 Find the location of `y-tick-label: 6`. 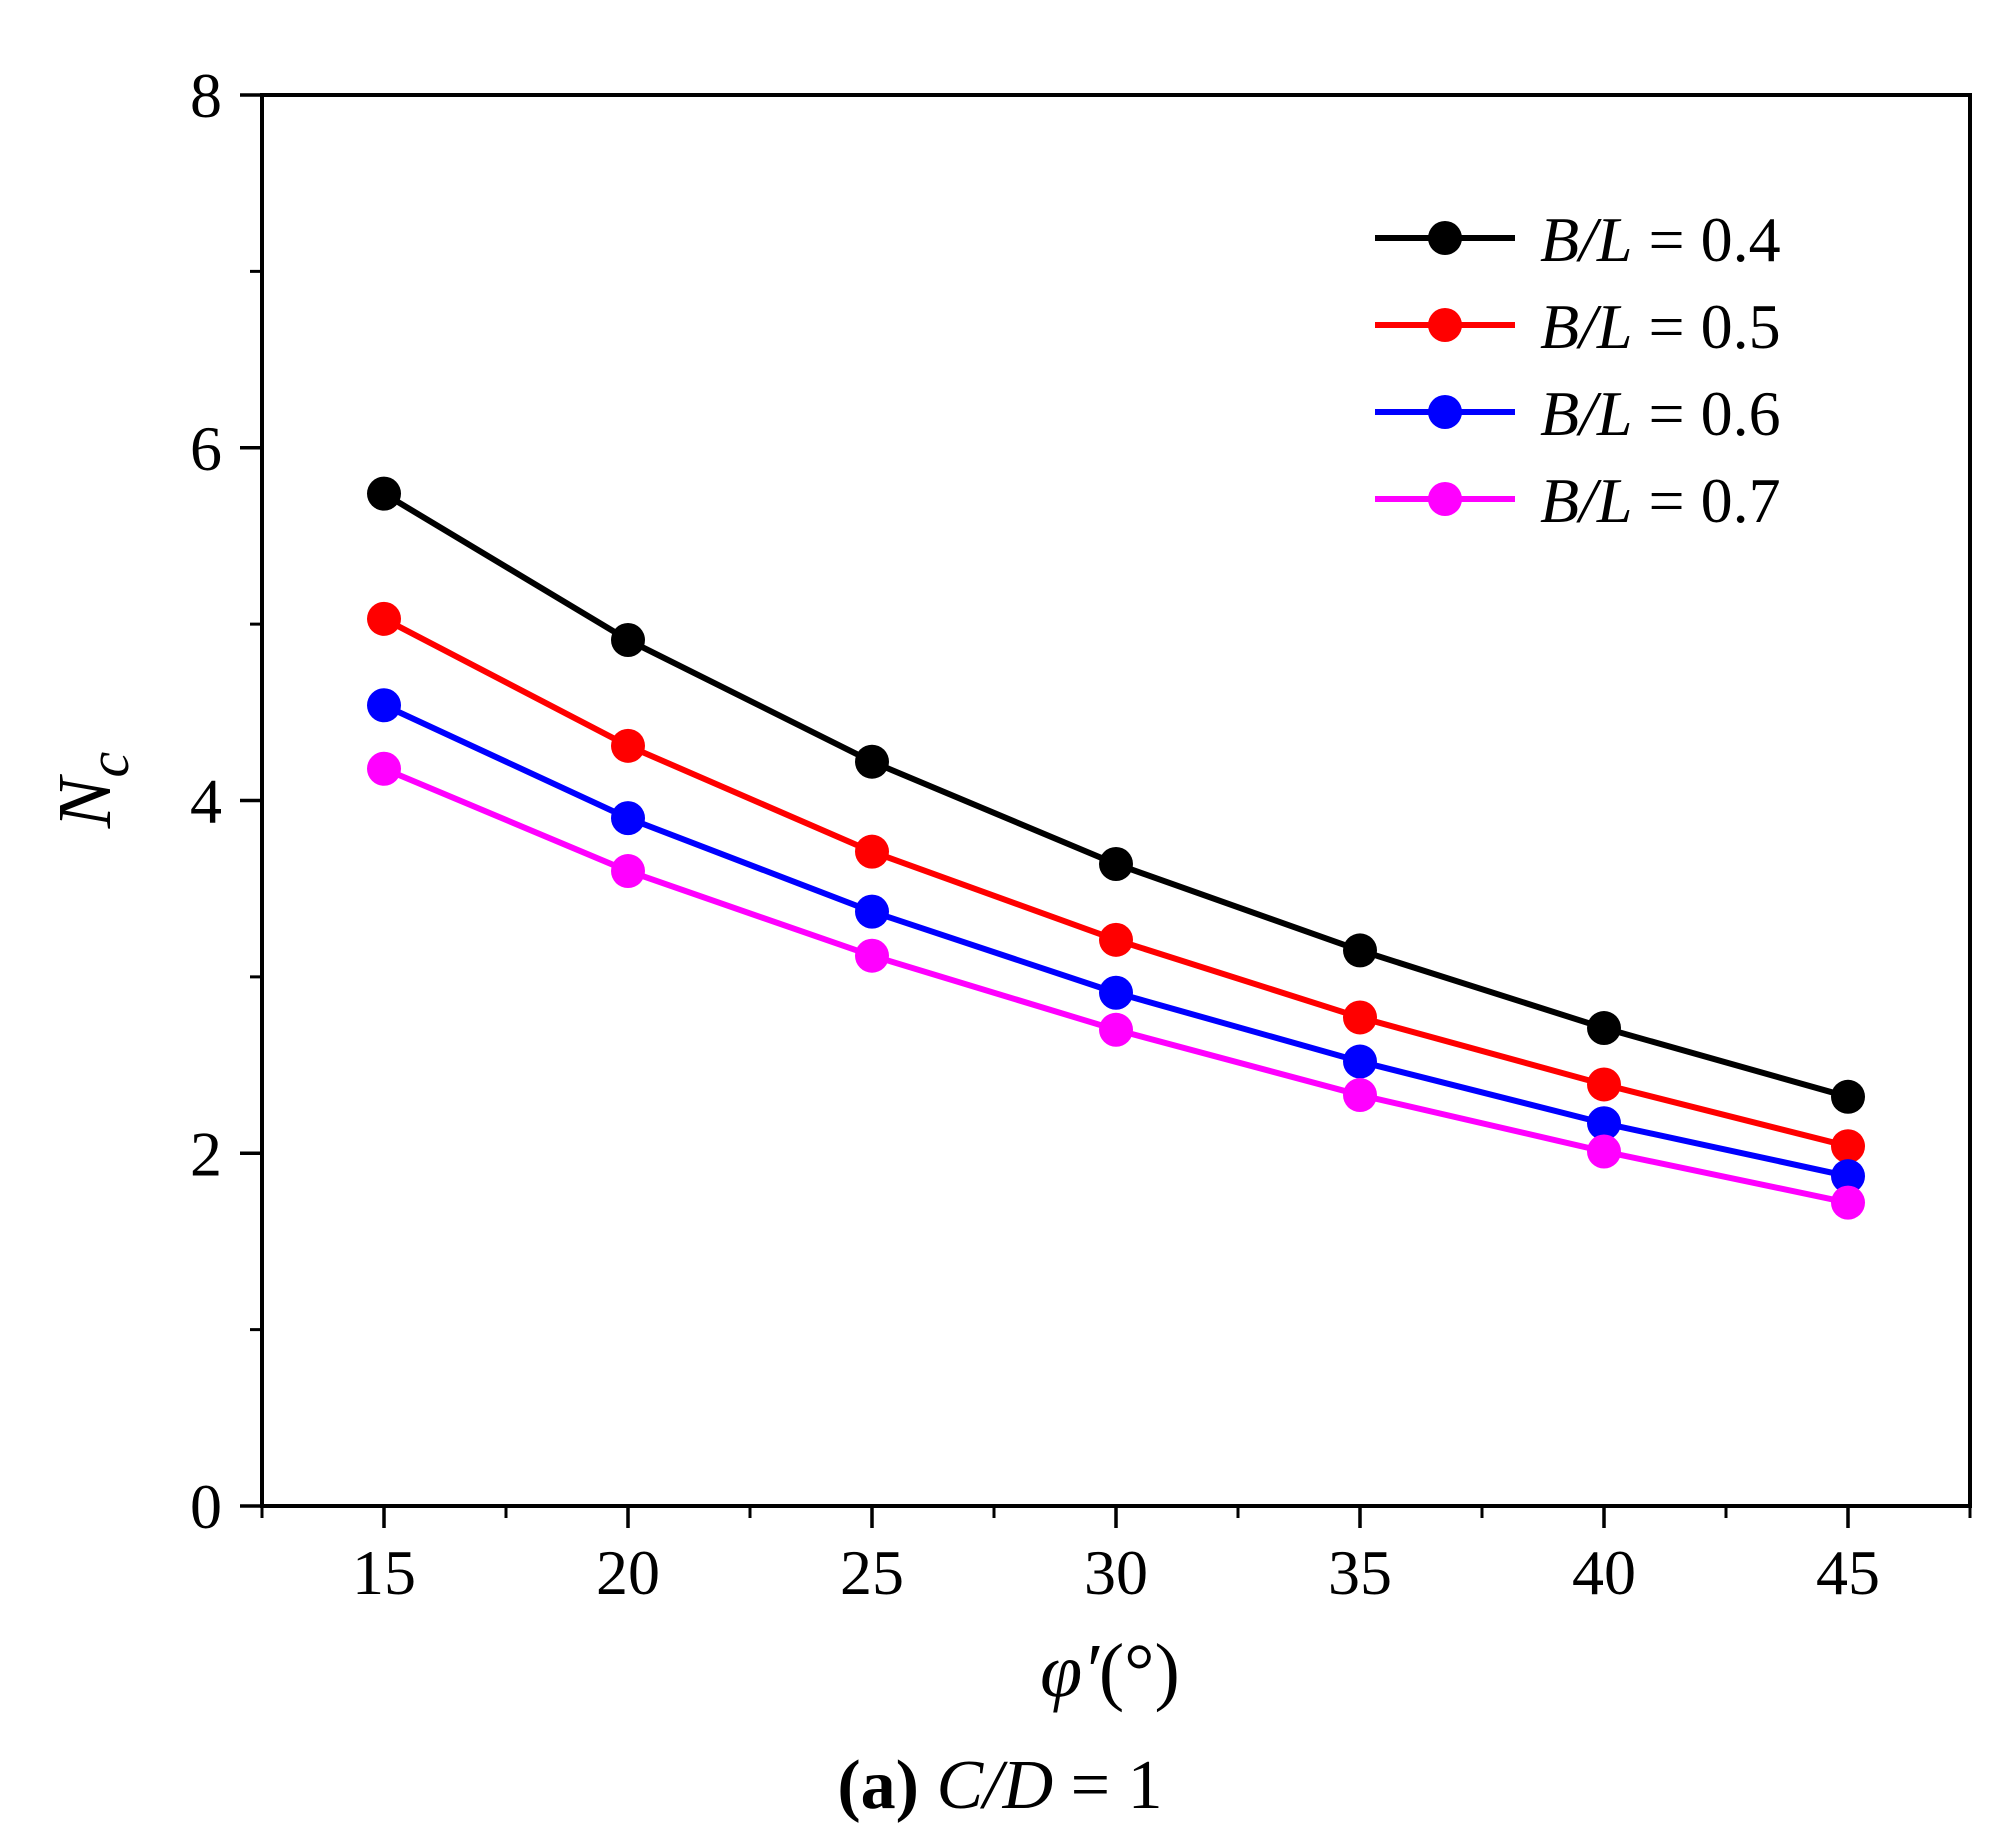

y-tick-label: 6 is located at coordinates (206, 448).